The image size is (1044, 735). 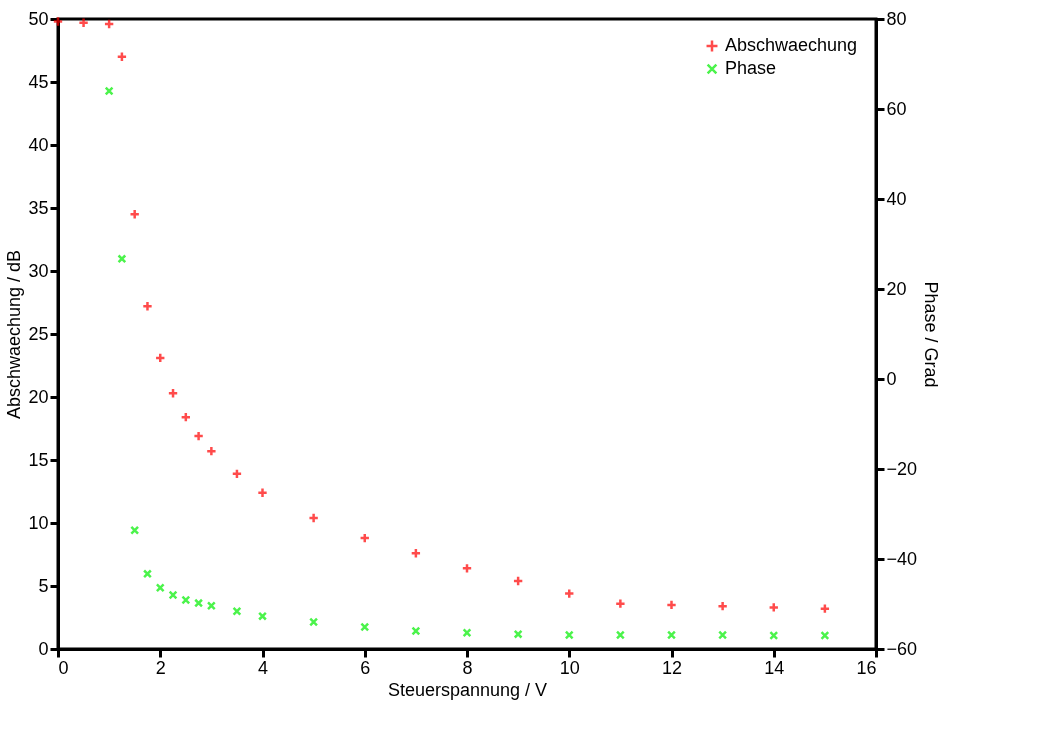 I want to click on x-tick-label: 16, so click(x=866, y=667).